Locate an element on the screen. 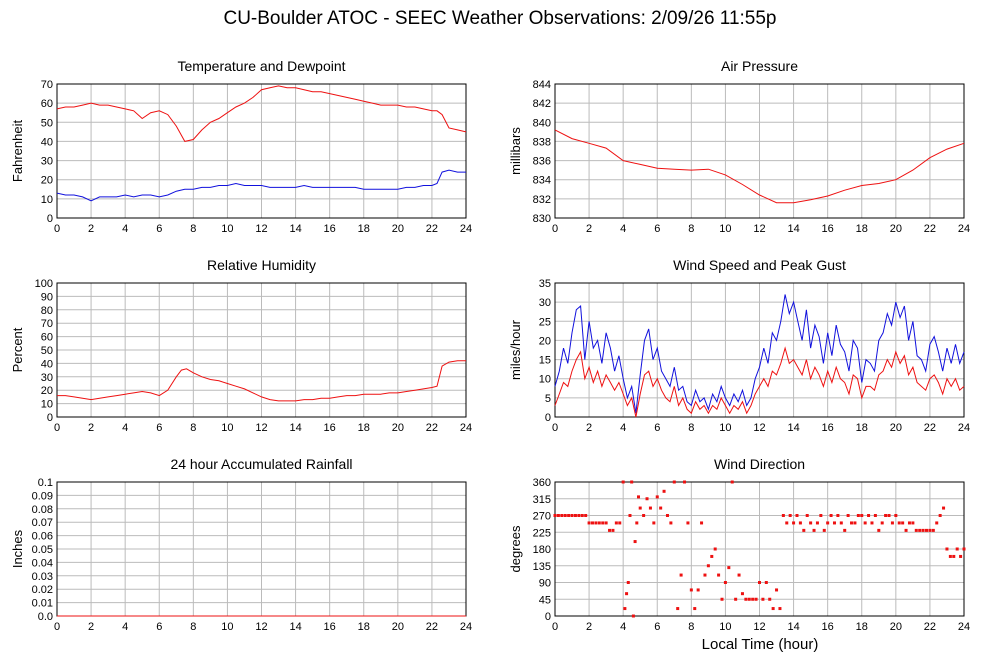  x-tick-label: 12 is located at coordinates (759, 627).